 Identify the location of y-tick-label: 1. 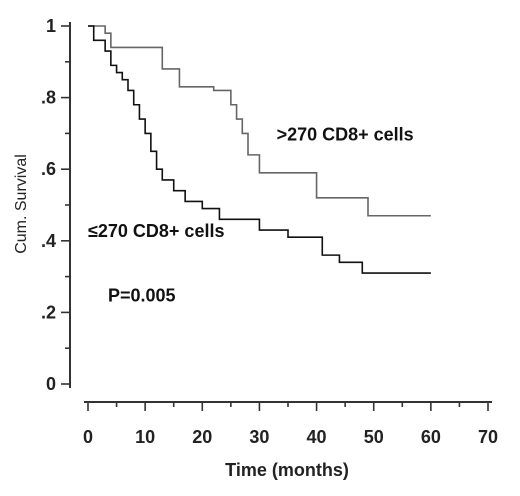
(51, 26).